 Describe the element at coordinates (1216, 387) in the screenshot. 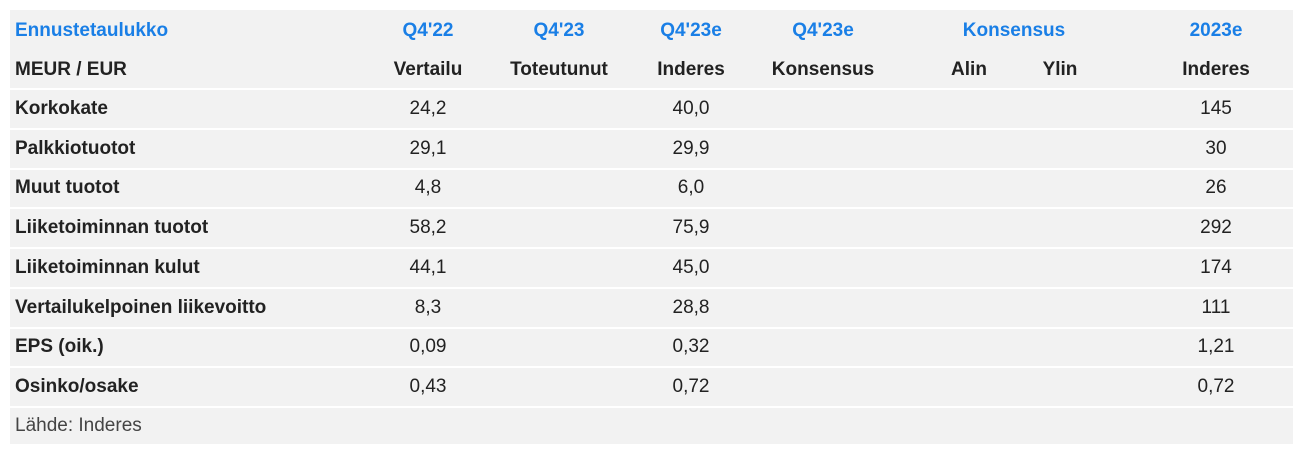

I see `cell-2023e: 0,72` at that location.